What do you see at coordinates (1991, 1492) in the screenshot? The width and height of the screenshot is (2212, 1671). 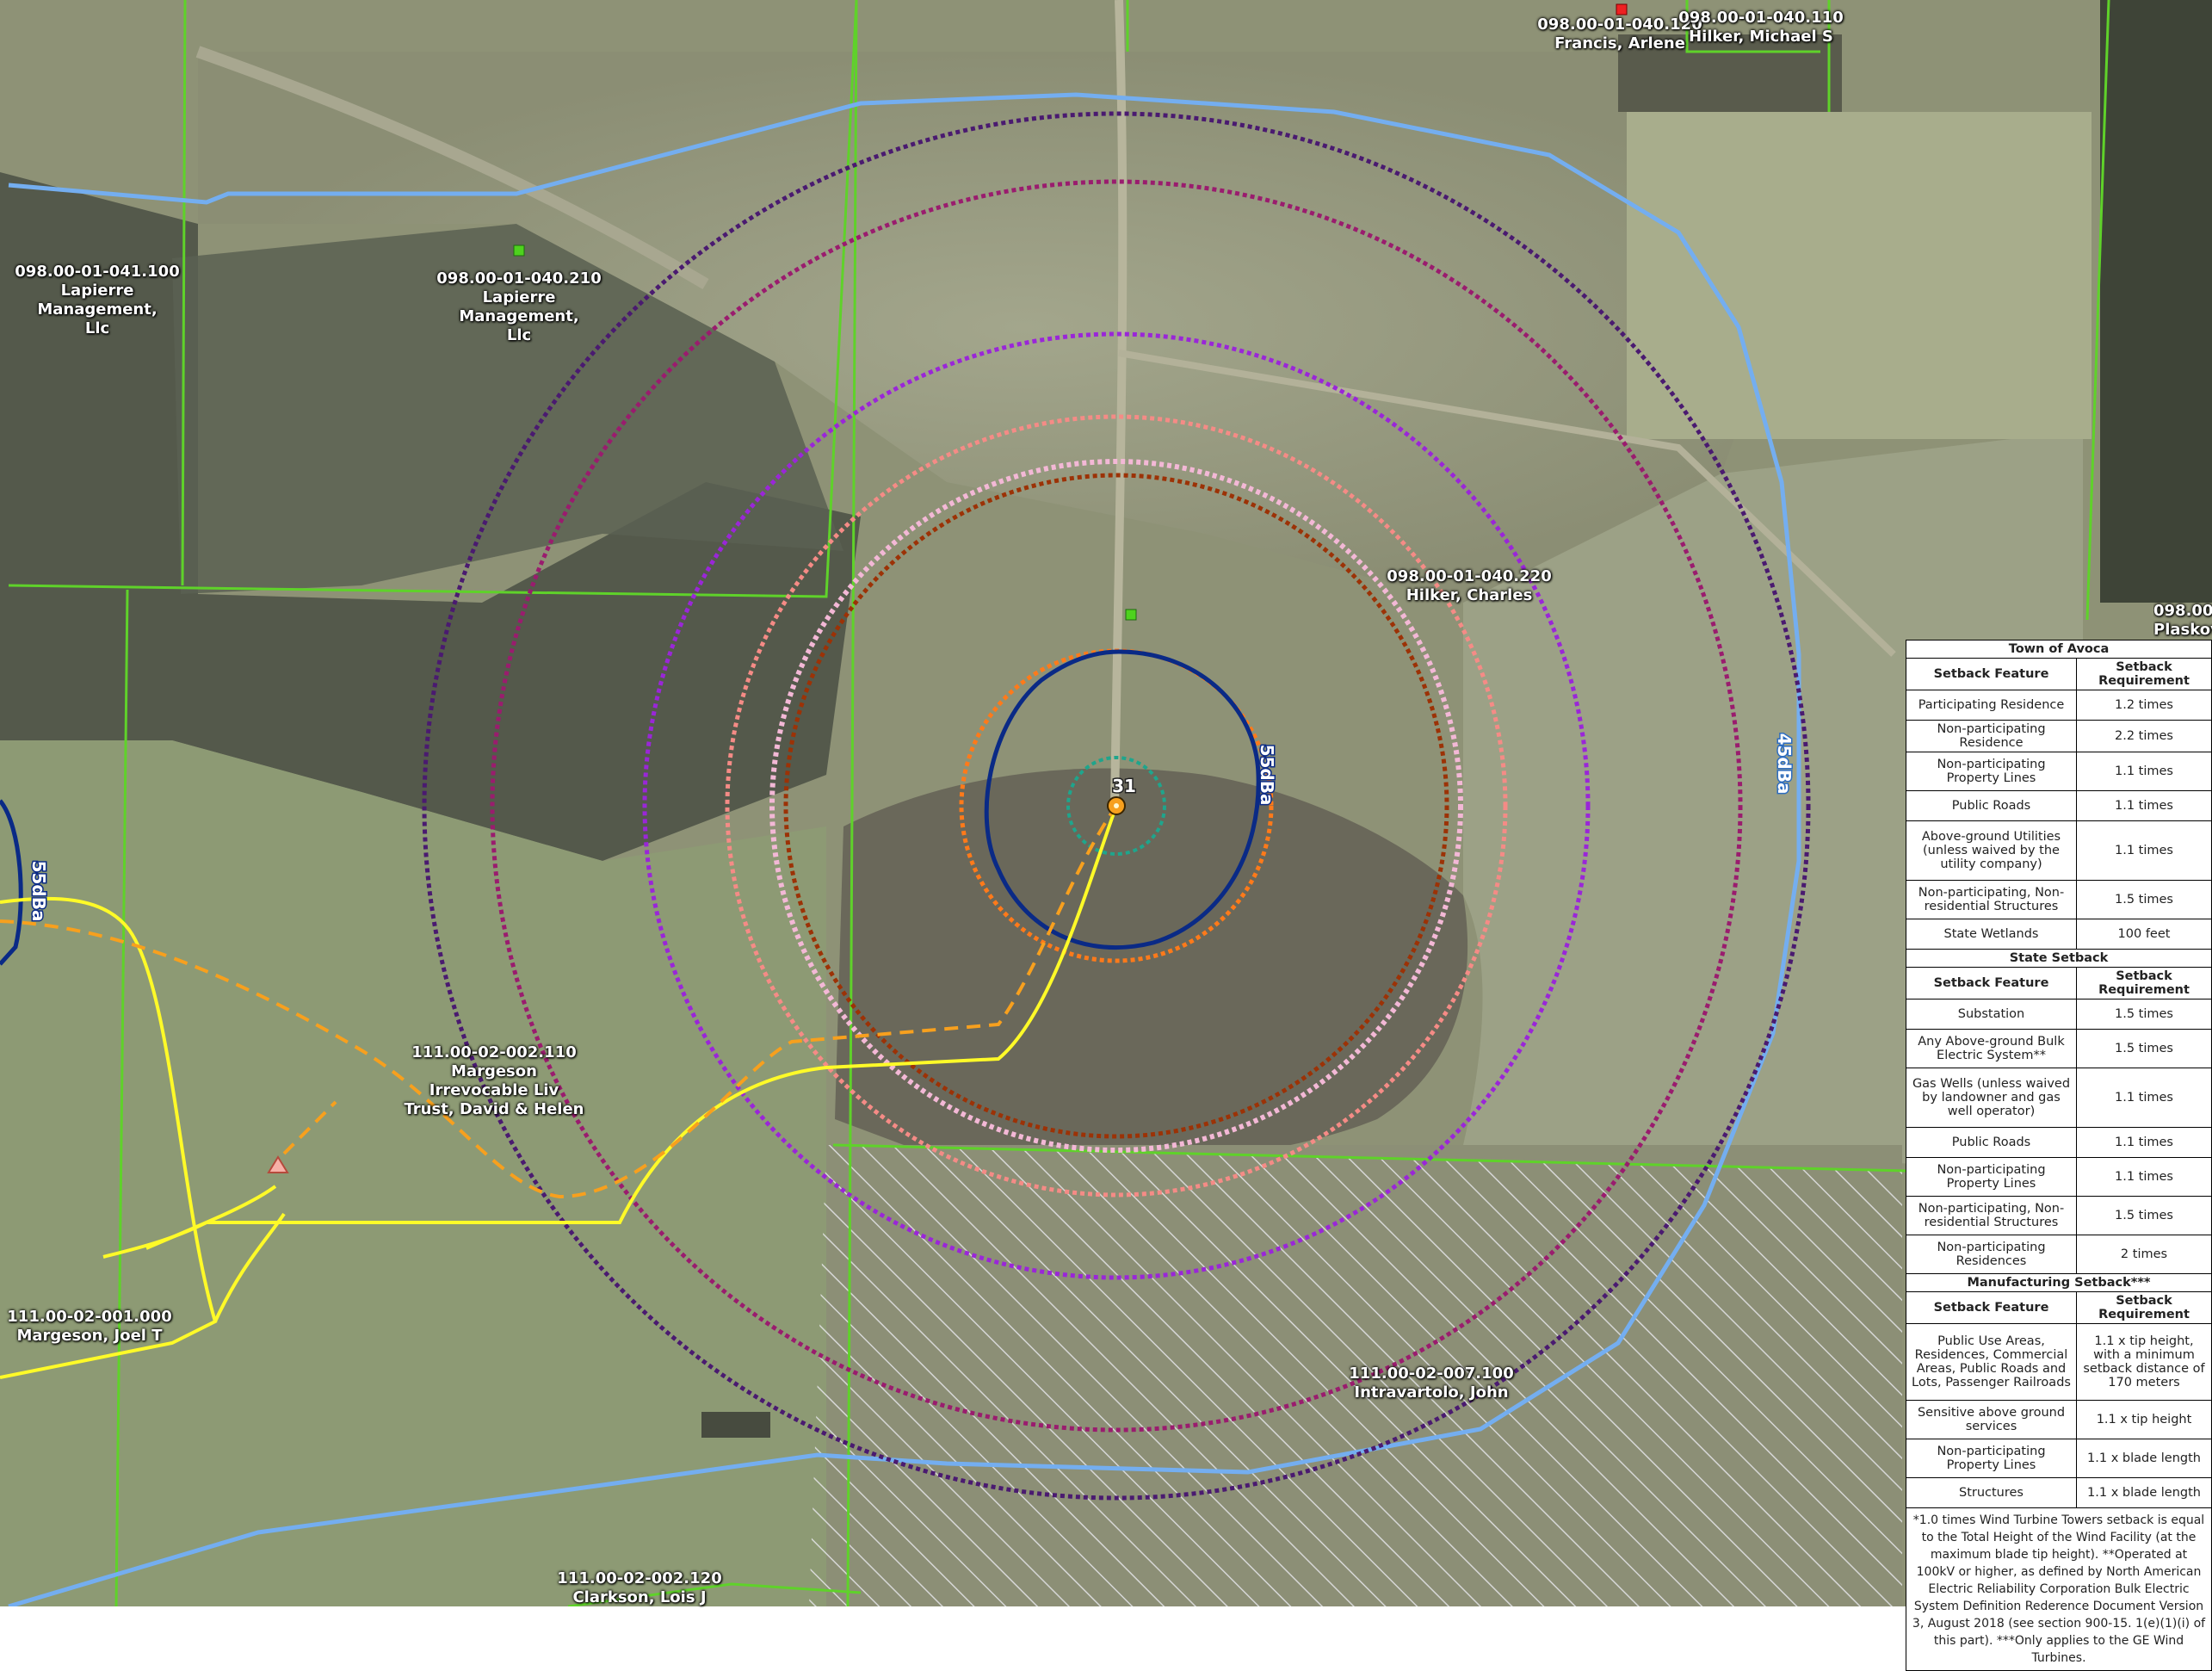 I see `setback-feature-cell: Structures` at bounding box center [1991, 1492].